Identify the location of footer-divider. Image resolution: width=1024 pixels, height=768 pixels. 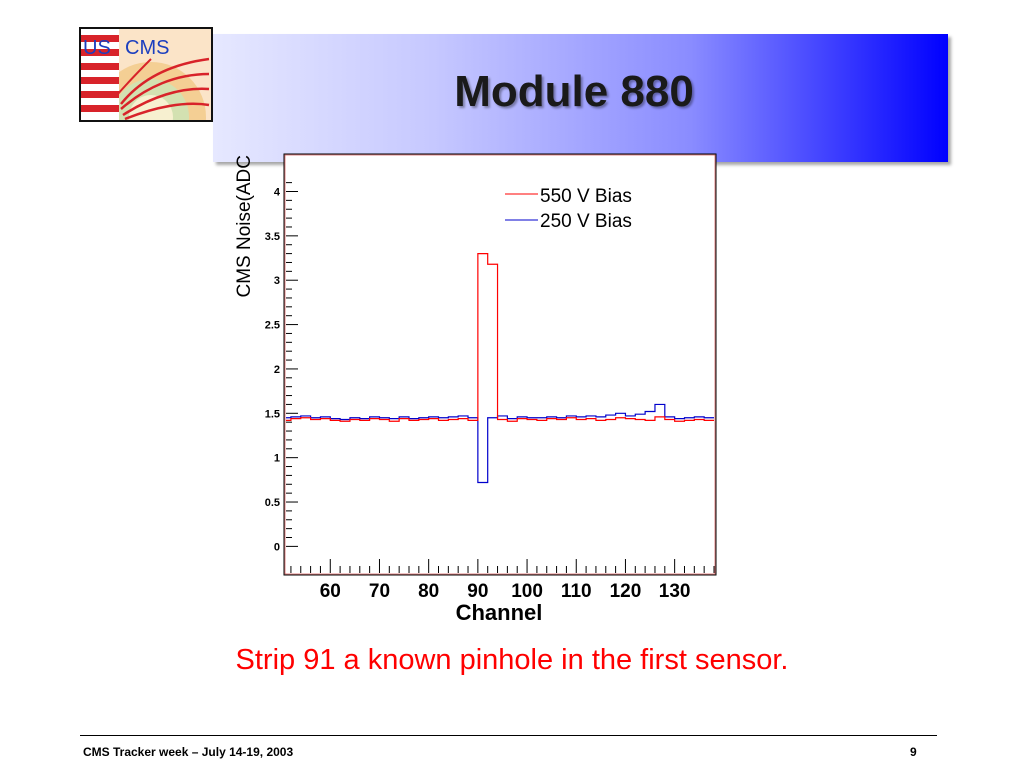
(508, 735).